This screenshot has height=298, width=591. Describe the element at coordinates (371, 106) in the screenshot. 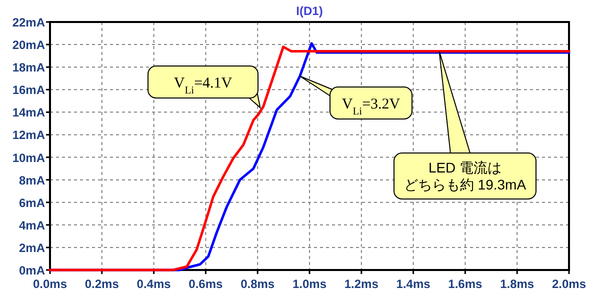

I see `annotation: V$_{Li}$=3.2V` at that location.